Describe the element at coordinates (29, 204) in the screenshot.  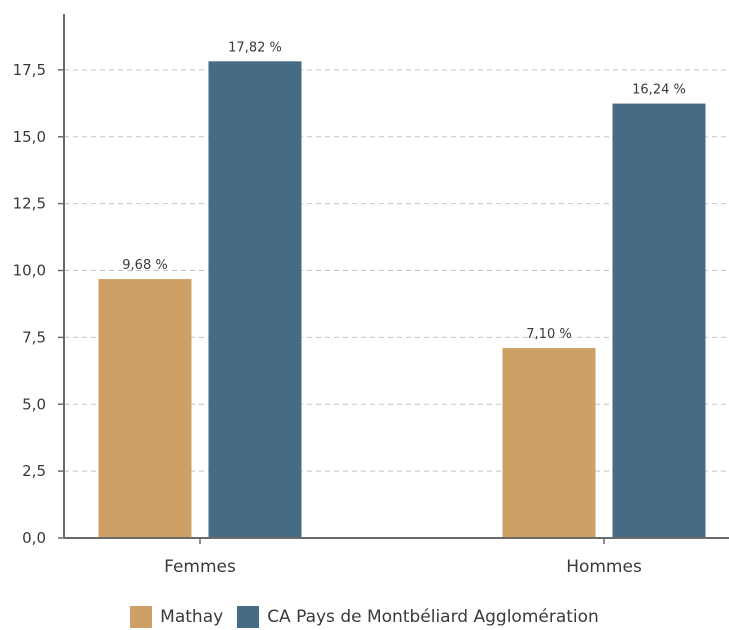
I see `y-tick-label: 12,5` at that location.